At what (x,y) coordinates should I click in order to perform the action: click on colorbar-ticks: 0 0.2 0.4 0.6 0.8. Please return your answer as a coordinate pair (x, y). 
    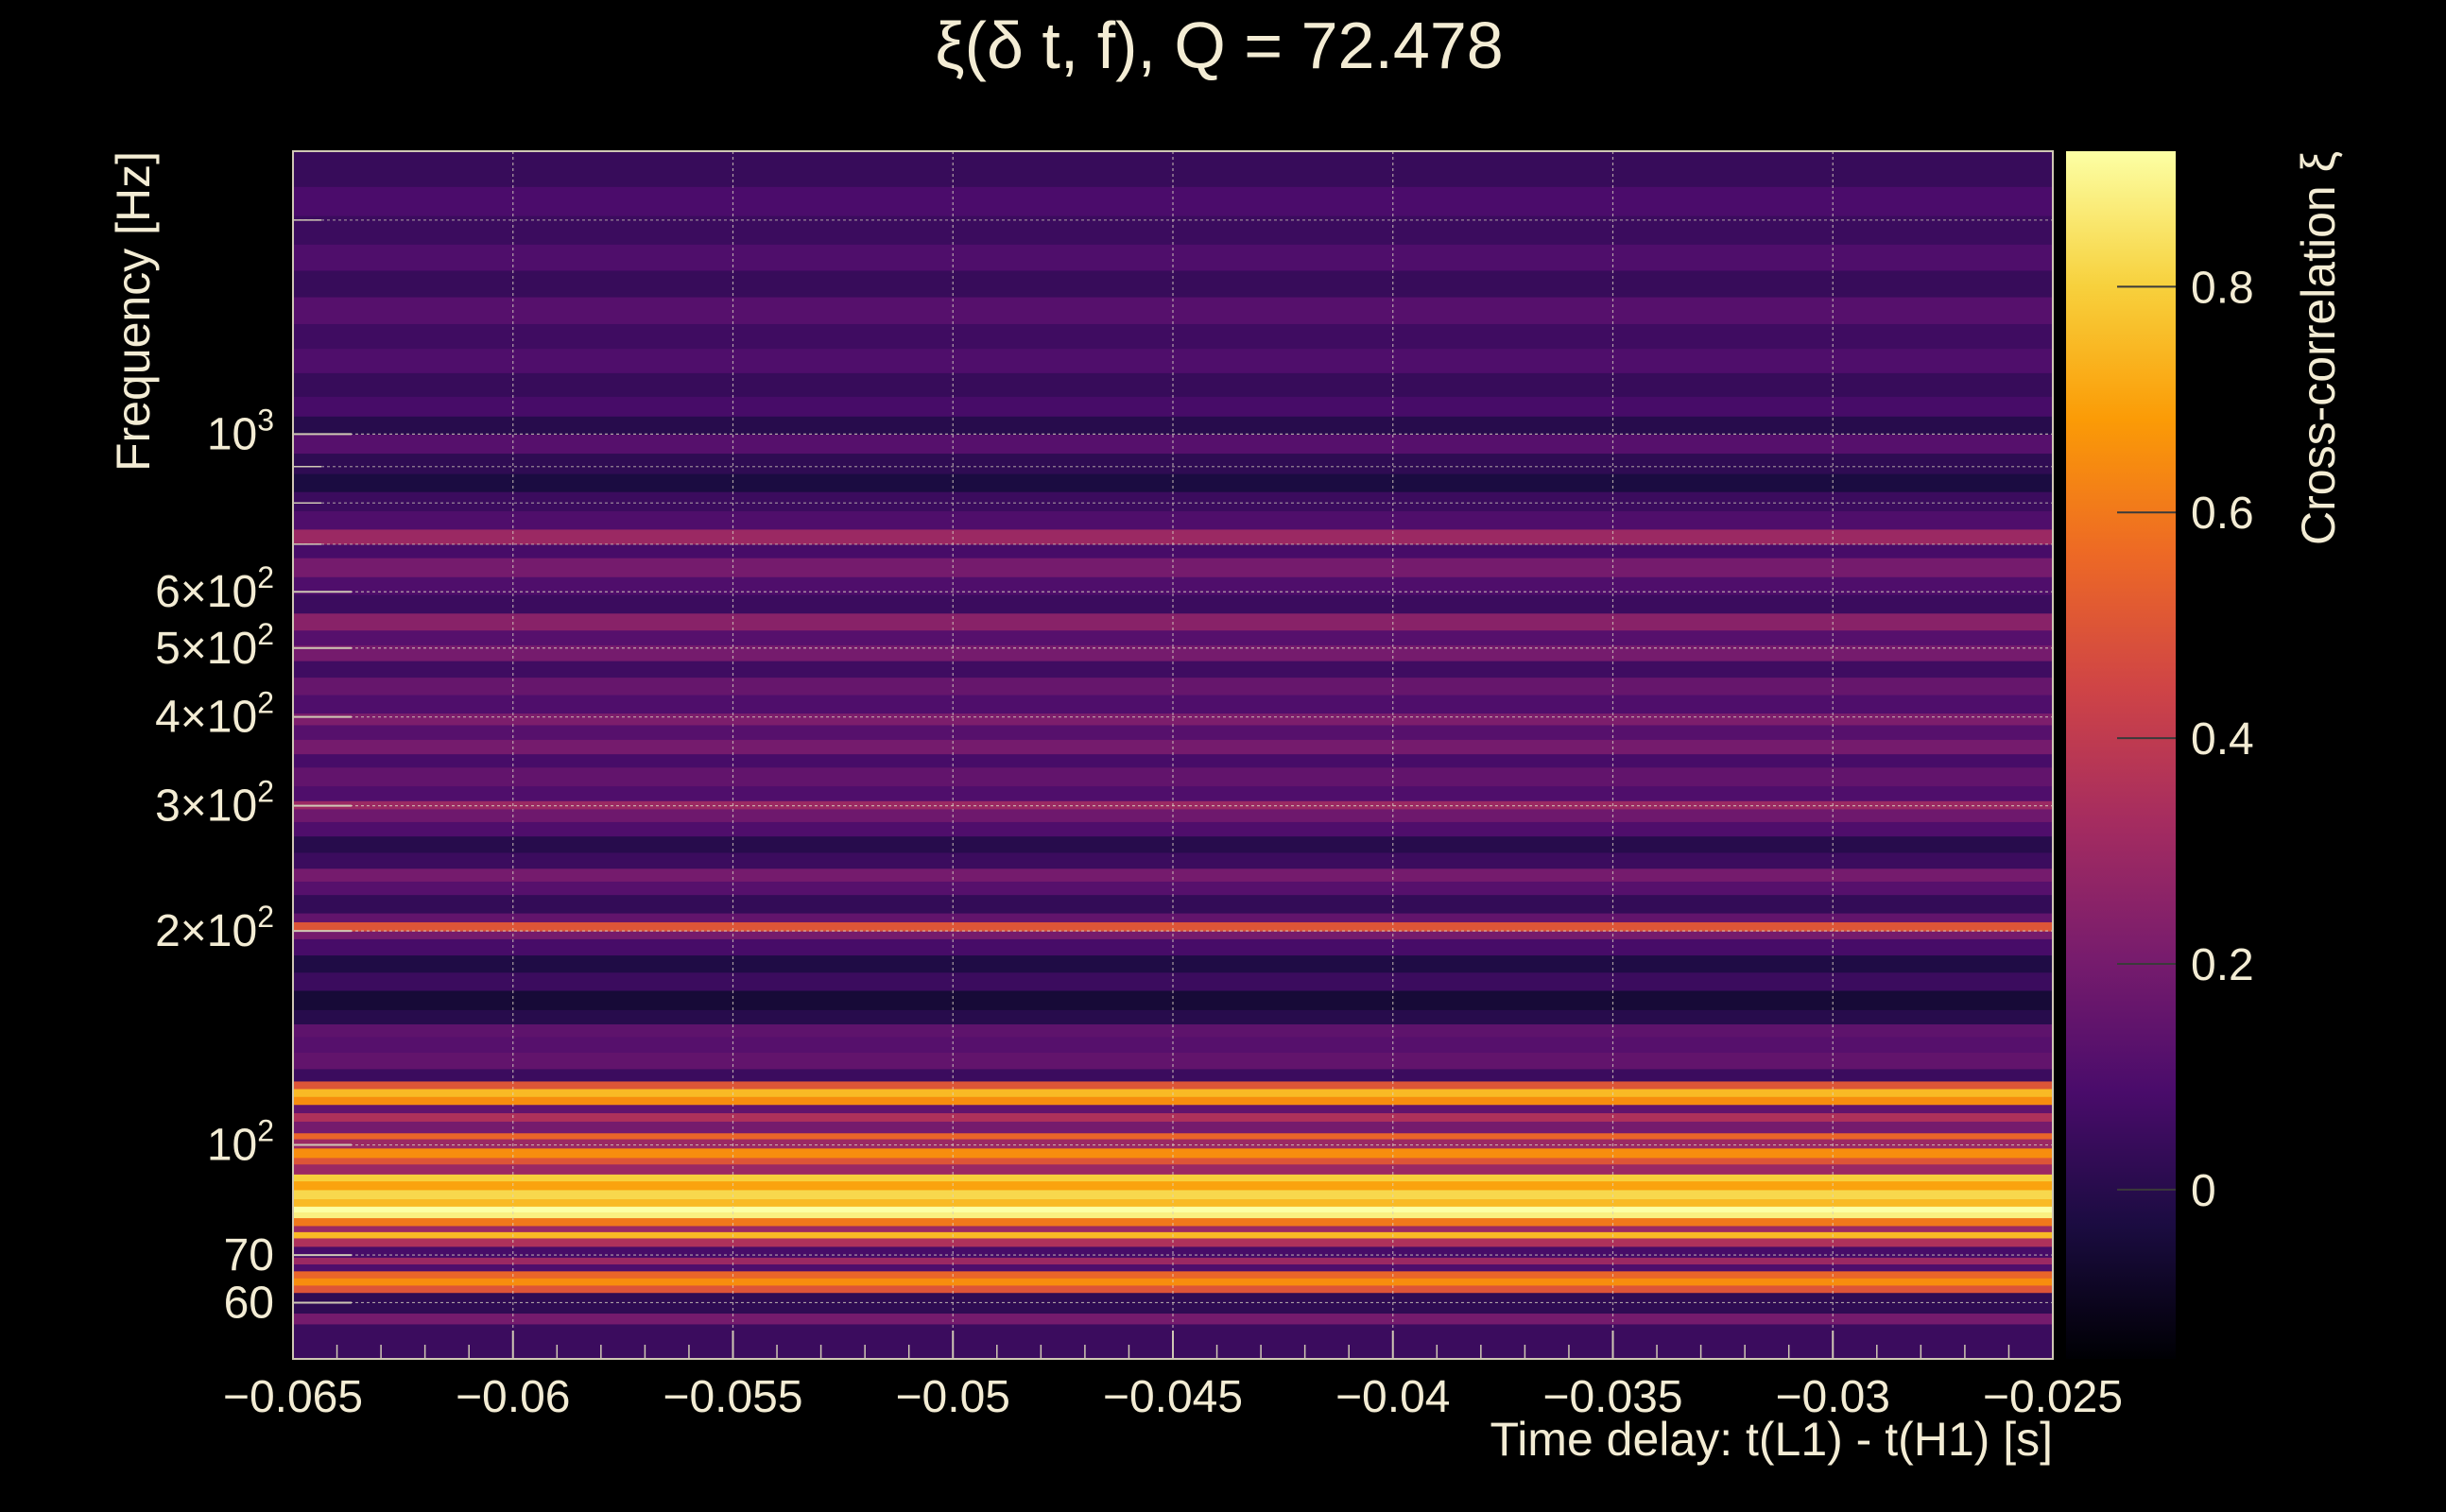
    Looking at the image, I should click on (2185, 739).